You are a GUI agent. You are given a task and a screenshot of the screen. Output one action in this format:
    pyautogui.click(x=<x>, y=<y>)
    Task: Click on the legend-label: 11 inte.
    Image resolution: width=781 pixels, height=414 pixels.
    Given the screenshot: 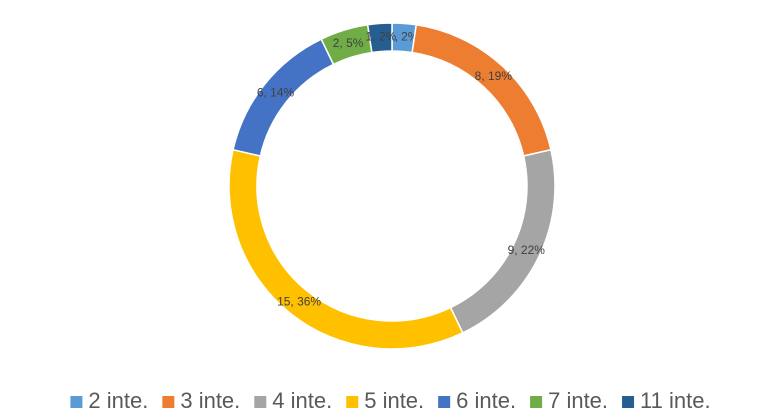 What is the action you would take?
    pyautogui.click(x=675, y=400)
    